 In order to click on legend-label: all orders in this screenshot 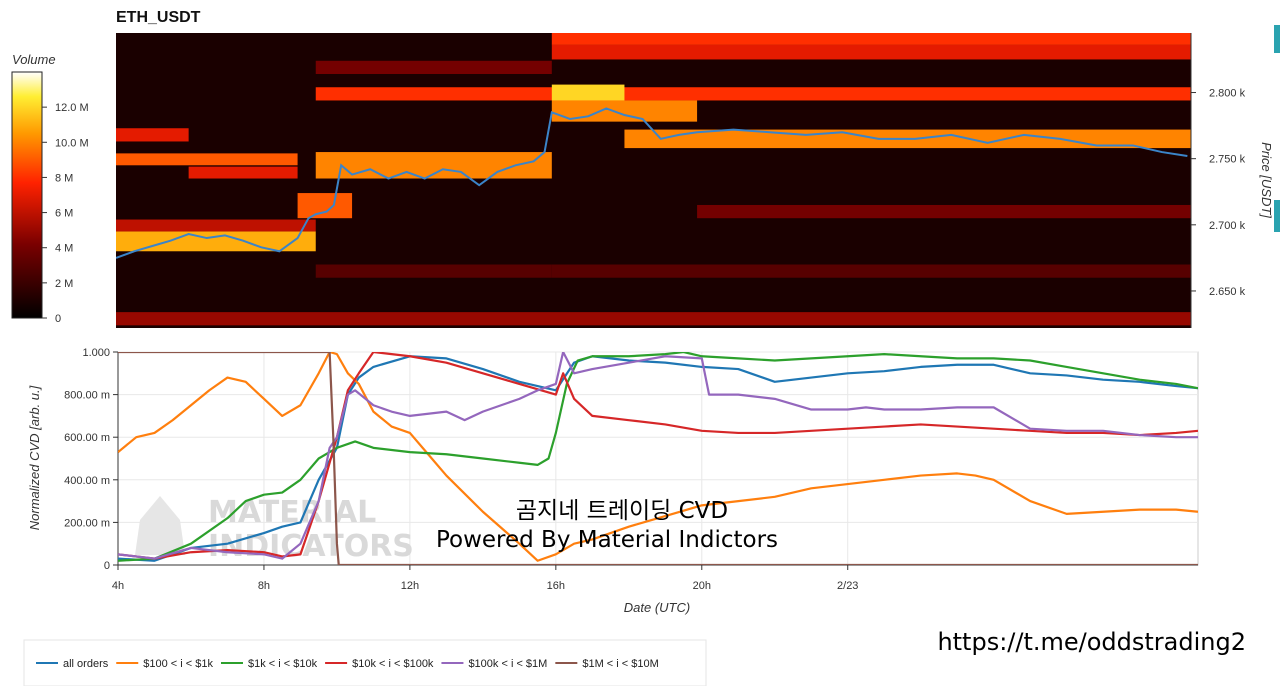, I will do `click(86, 664)`.